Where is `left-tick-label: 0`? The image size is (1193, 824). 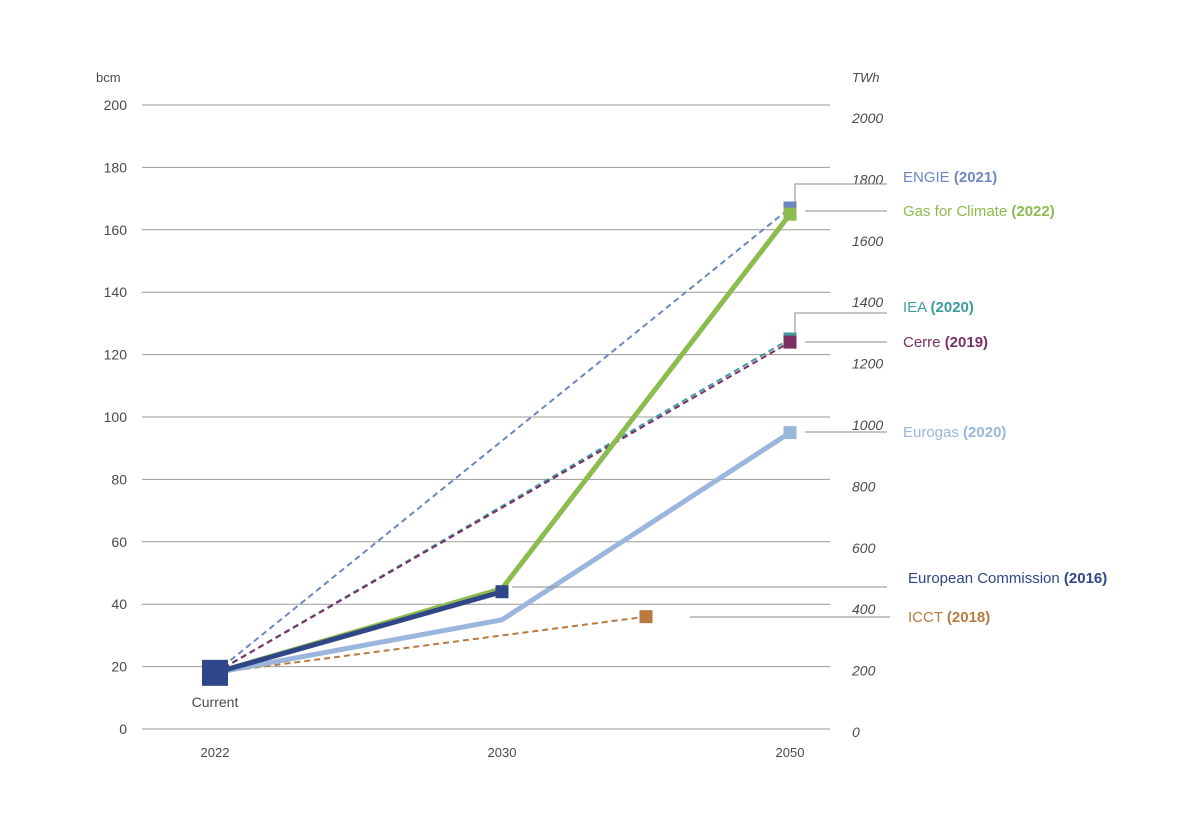 left-tick-label: 0 is located at coordinates (123, 729).